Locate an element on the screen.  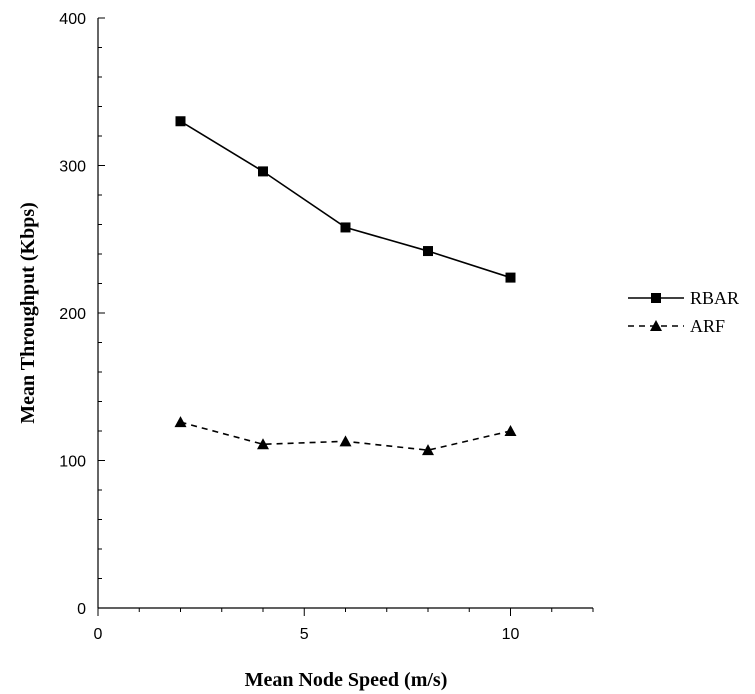
series-arf is located at coordinates (345, 436).